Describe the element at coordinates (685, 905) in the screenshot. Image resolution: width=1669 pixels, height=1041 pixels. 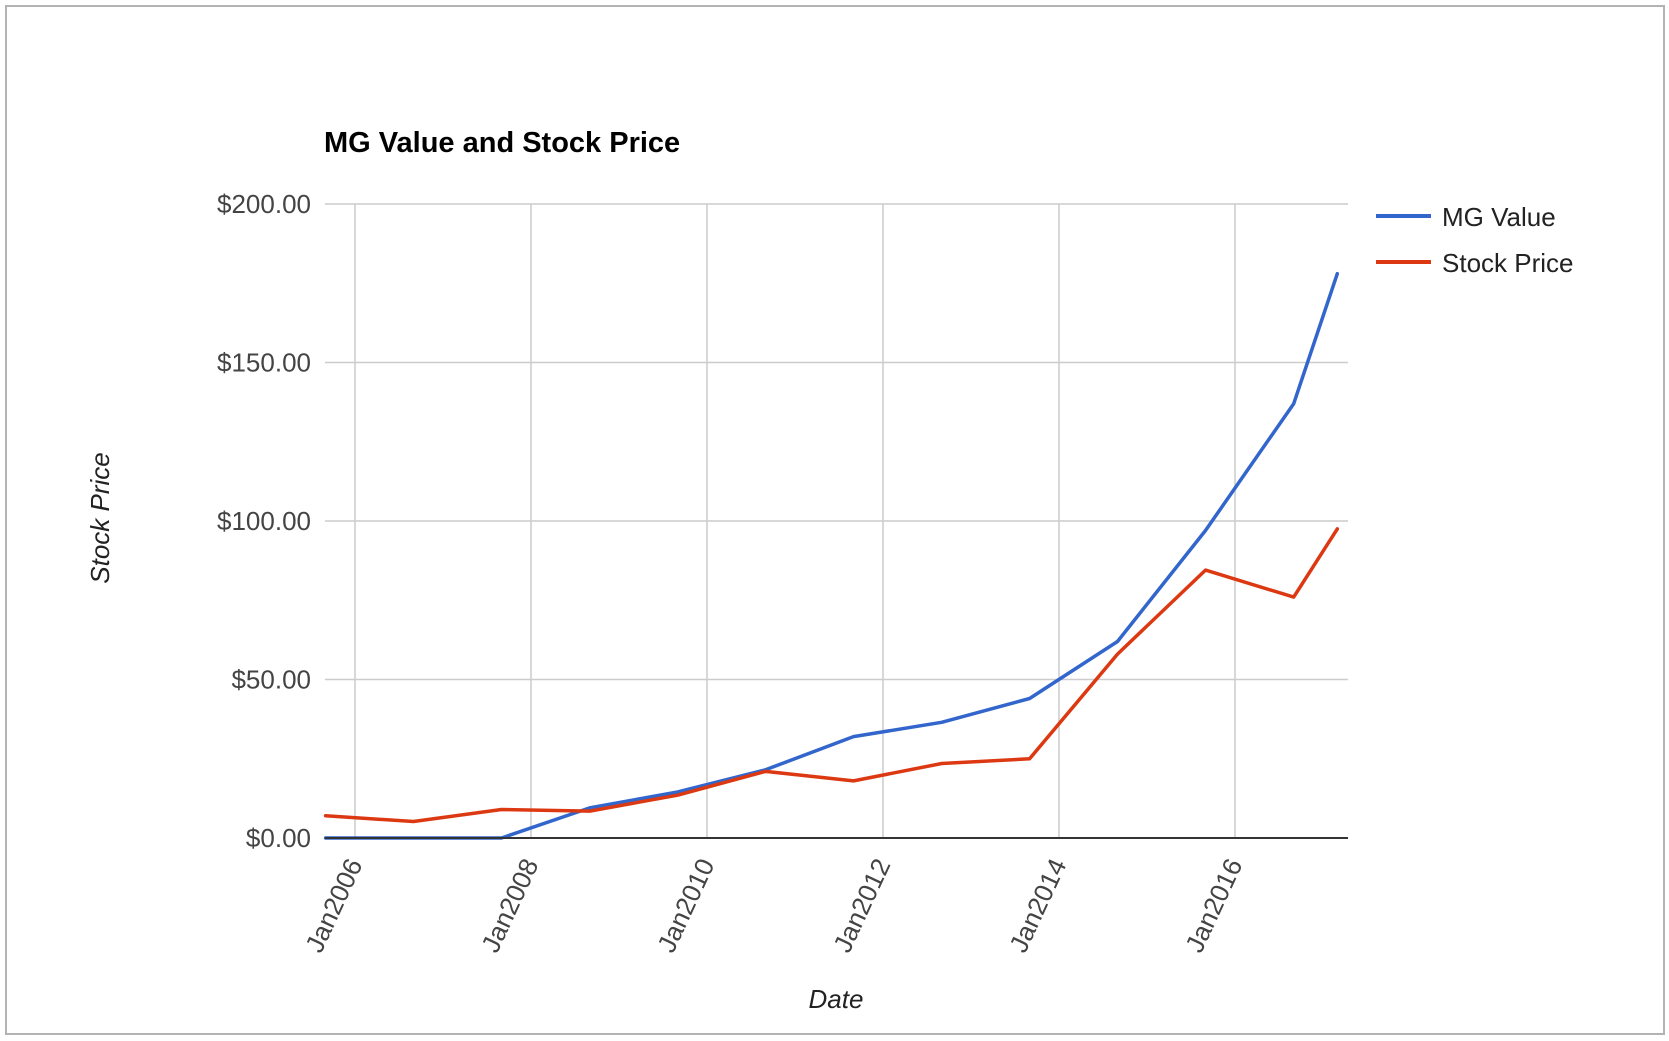
I see `x-tick-label: Jan2010` at that location.